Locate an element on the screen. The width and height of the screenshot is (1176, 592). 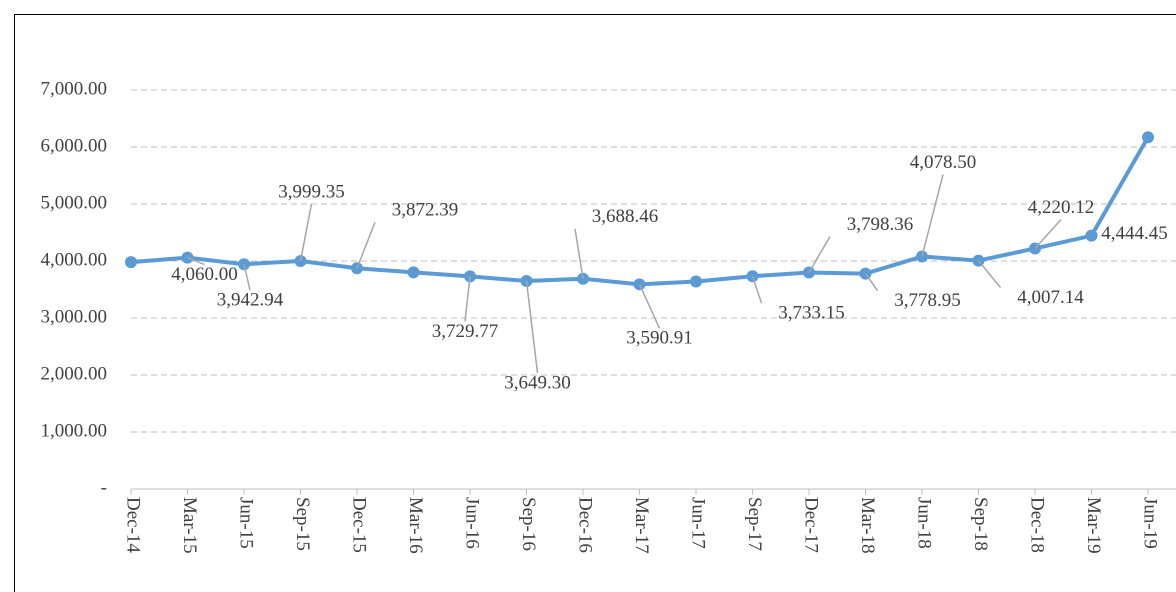
x-tick-label: Dec-15 is located at coordinates (359, 525).